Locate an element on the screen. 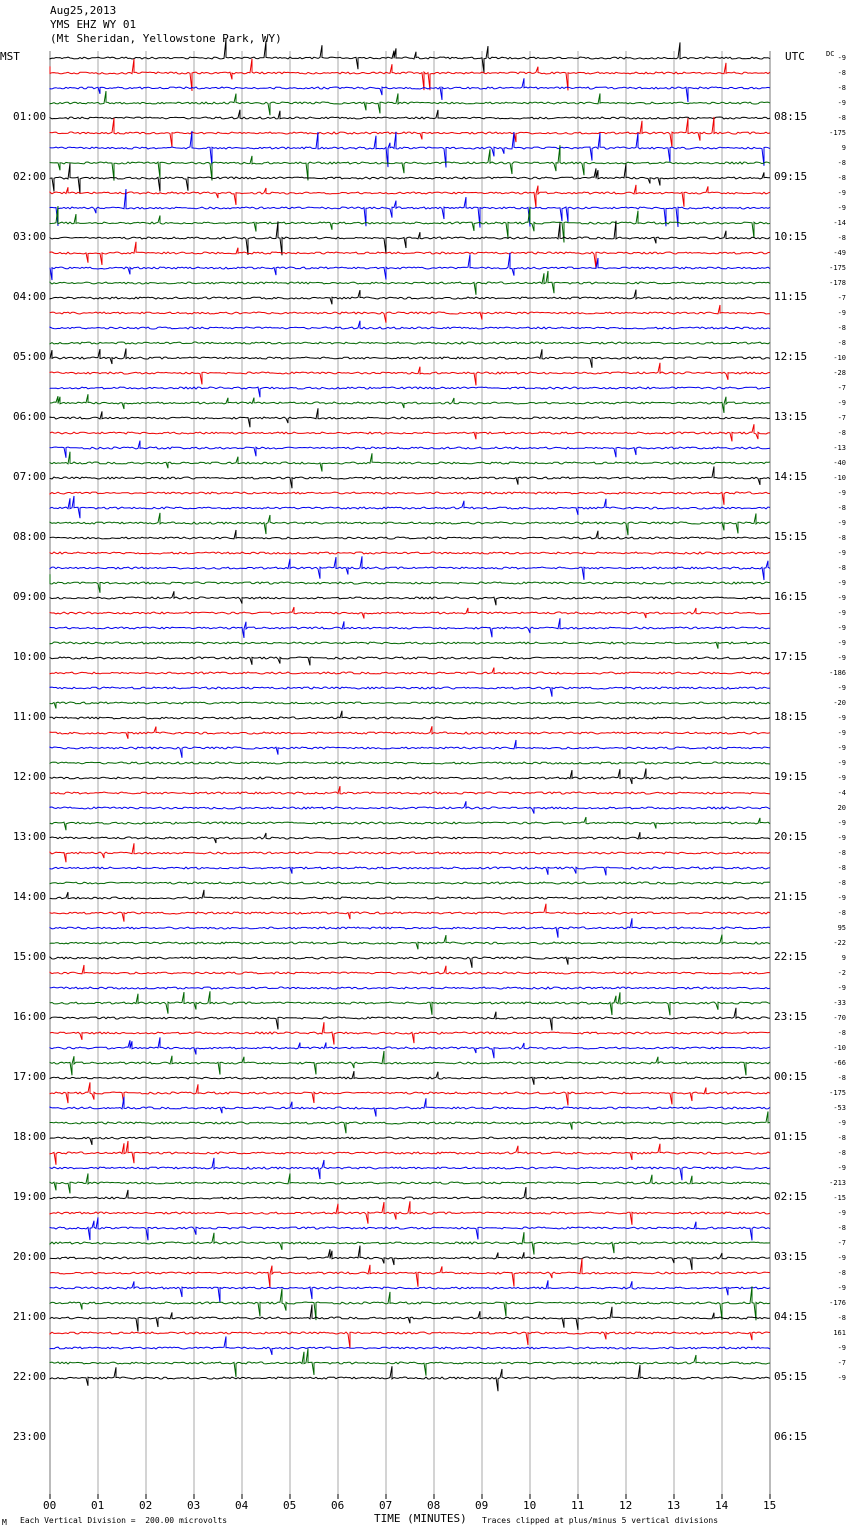  utc-hour-label: 04:15 is located at coordinates (791, 1316).